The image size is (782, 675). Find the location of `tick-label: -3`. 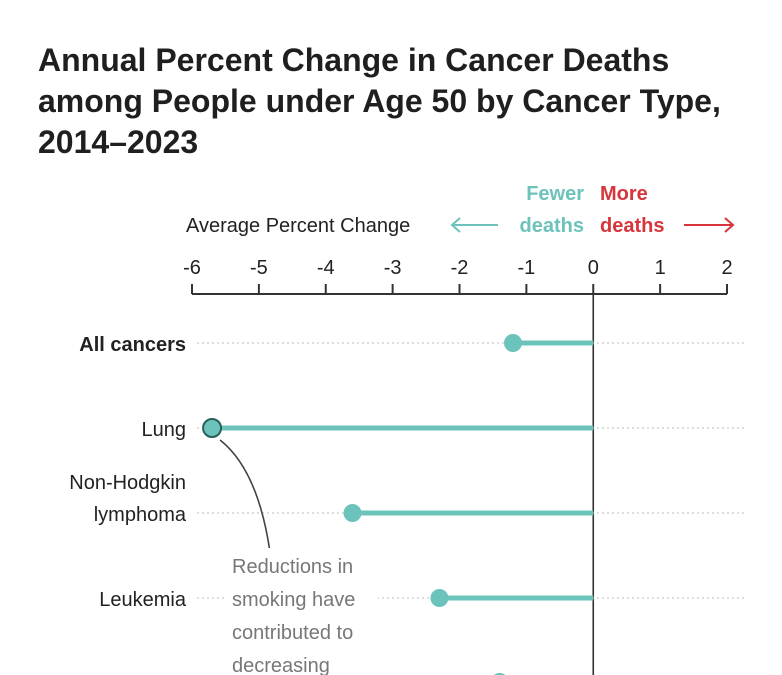

tick-label: -3 is located at coordinates (393, 268).